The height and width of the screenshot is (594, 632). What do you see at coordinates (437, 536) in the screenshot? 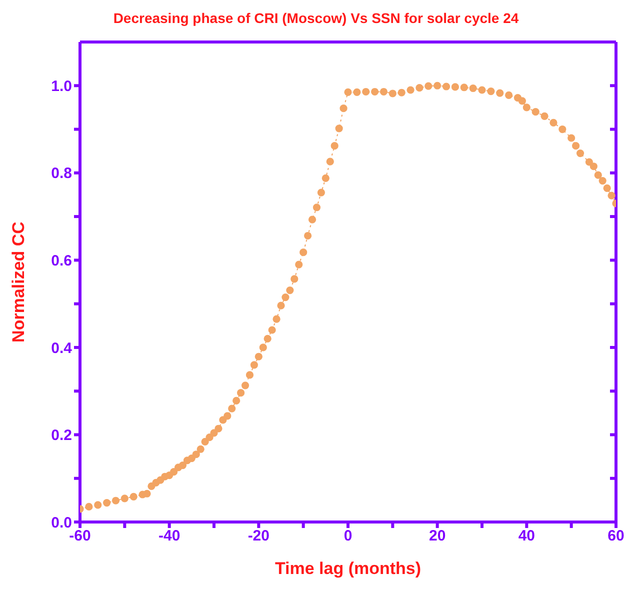
I see `x-tick-label: 20` at bounding box center [437, 536].